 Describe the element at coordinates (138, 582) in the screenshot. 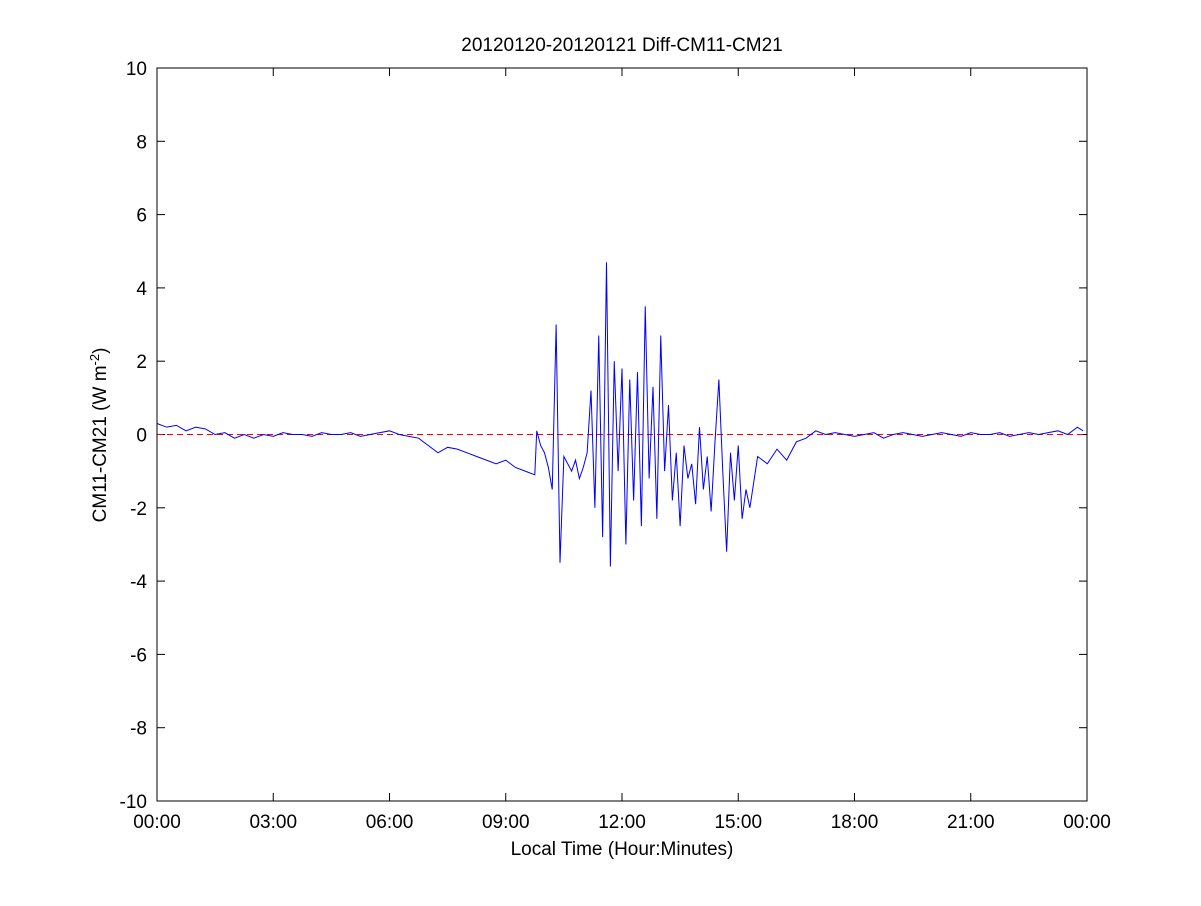

I see `y-tick-label: -4` at that location.